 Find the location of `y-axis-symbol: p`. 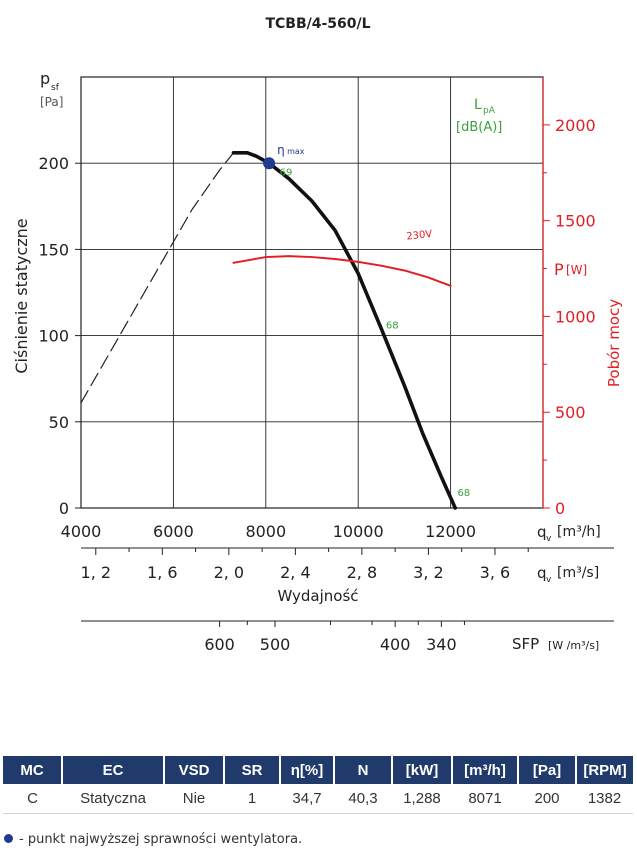

y-axis-symbol: p is located at coordinates (45, 78).